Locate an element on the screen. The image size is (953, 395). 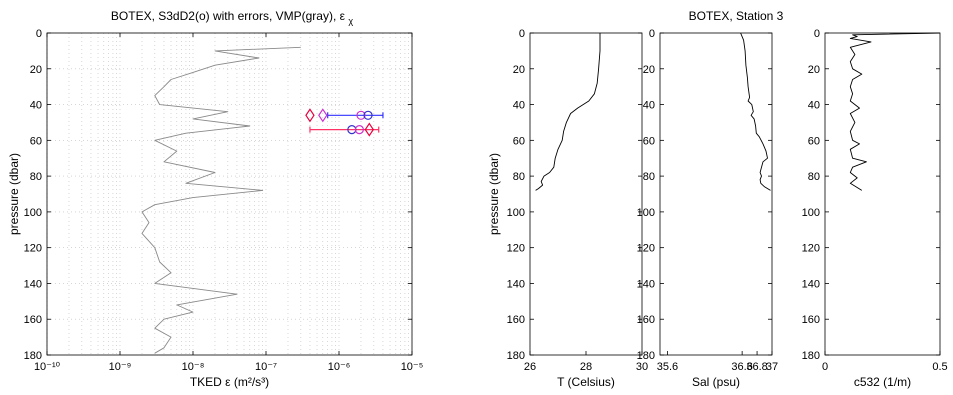
left-title-symbol: ε is located at coordinates (343, 16).